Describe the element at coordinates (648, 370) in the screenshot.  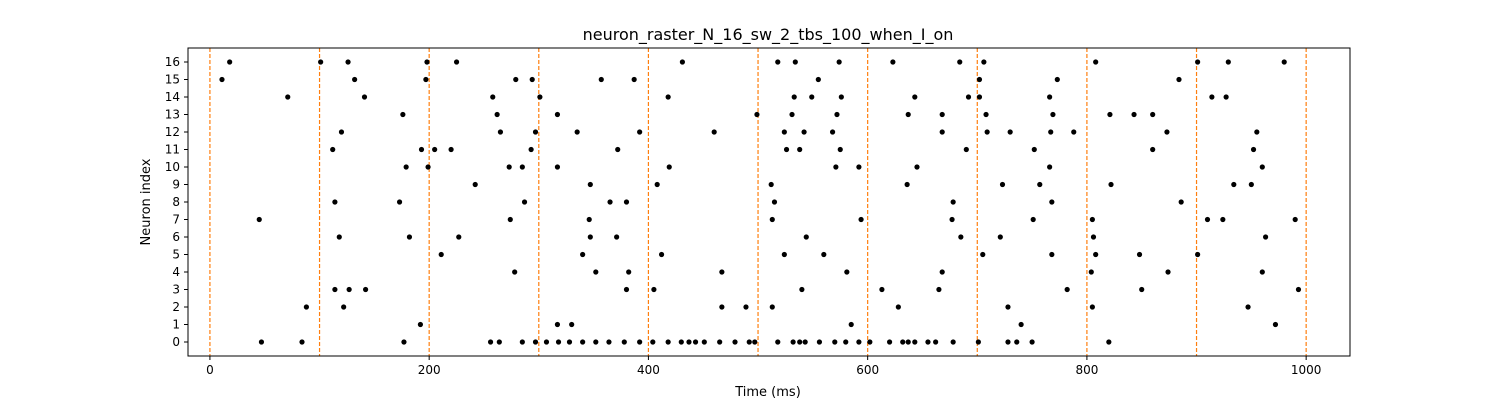
I see `x-tick-label: 400` at that location.